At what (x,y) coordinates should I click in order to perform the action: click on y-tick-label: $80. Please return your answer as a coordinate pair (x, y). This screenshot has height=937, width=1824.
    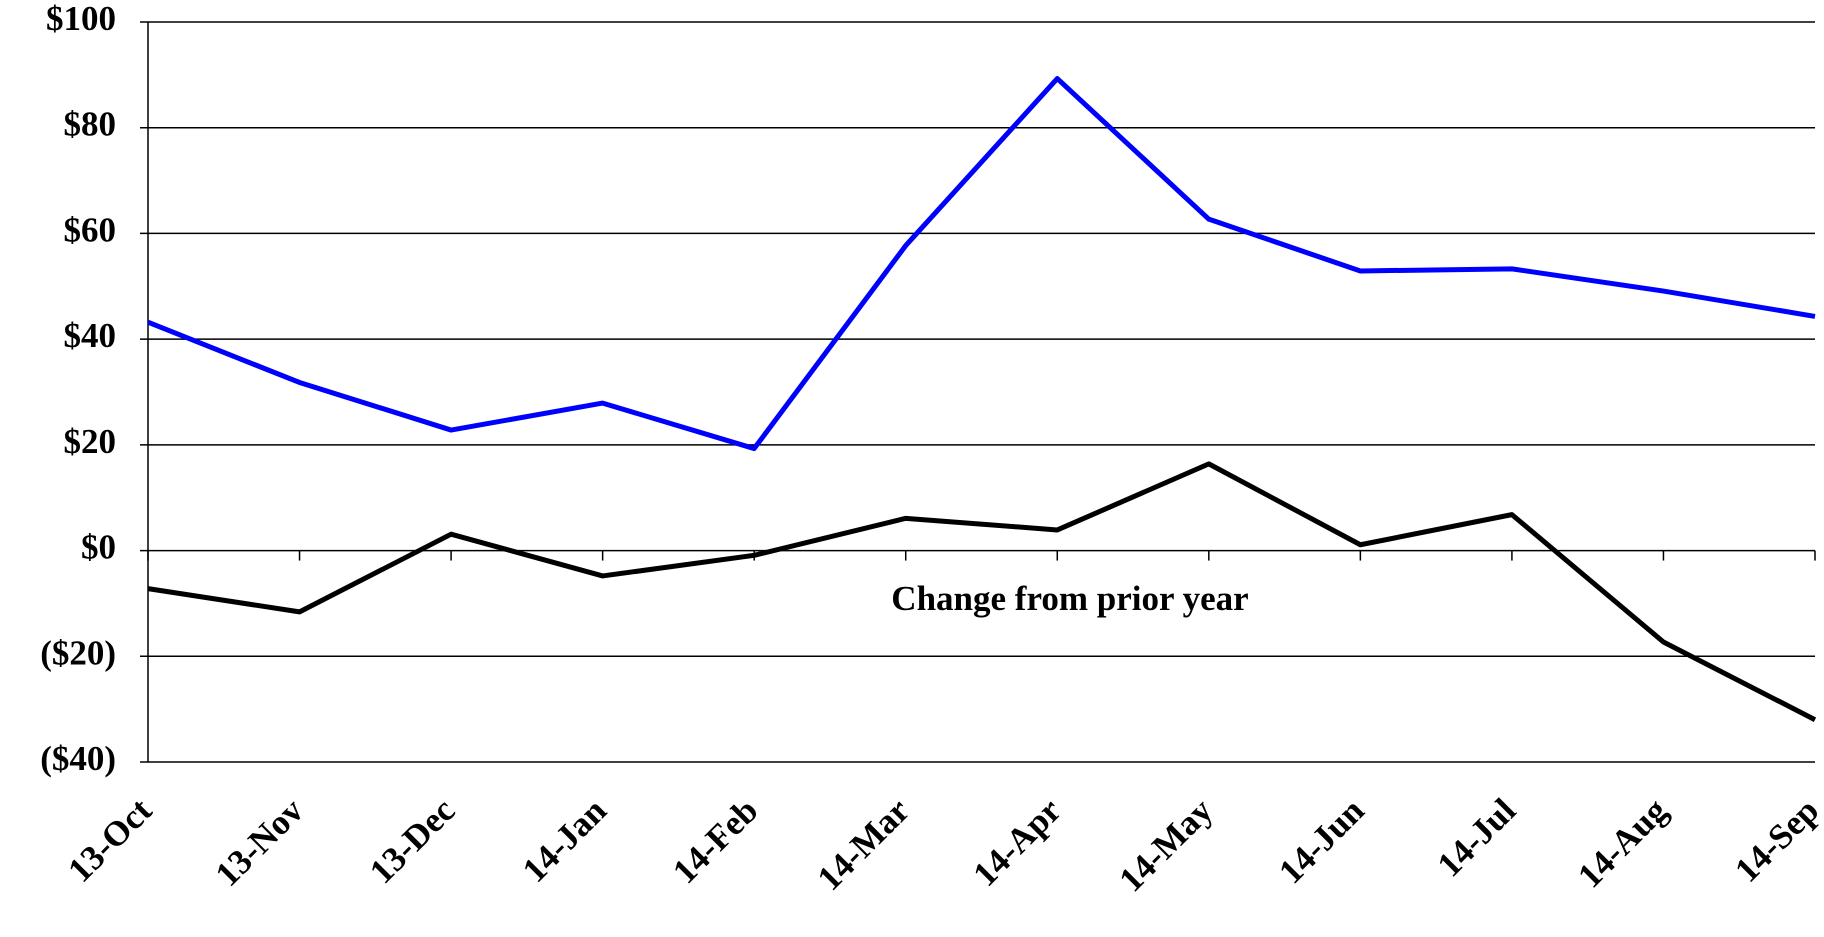
    Looking at the image, I should click on (90, 124).